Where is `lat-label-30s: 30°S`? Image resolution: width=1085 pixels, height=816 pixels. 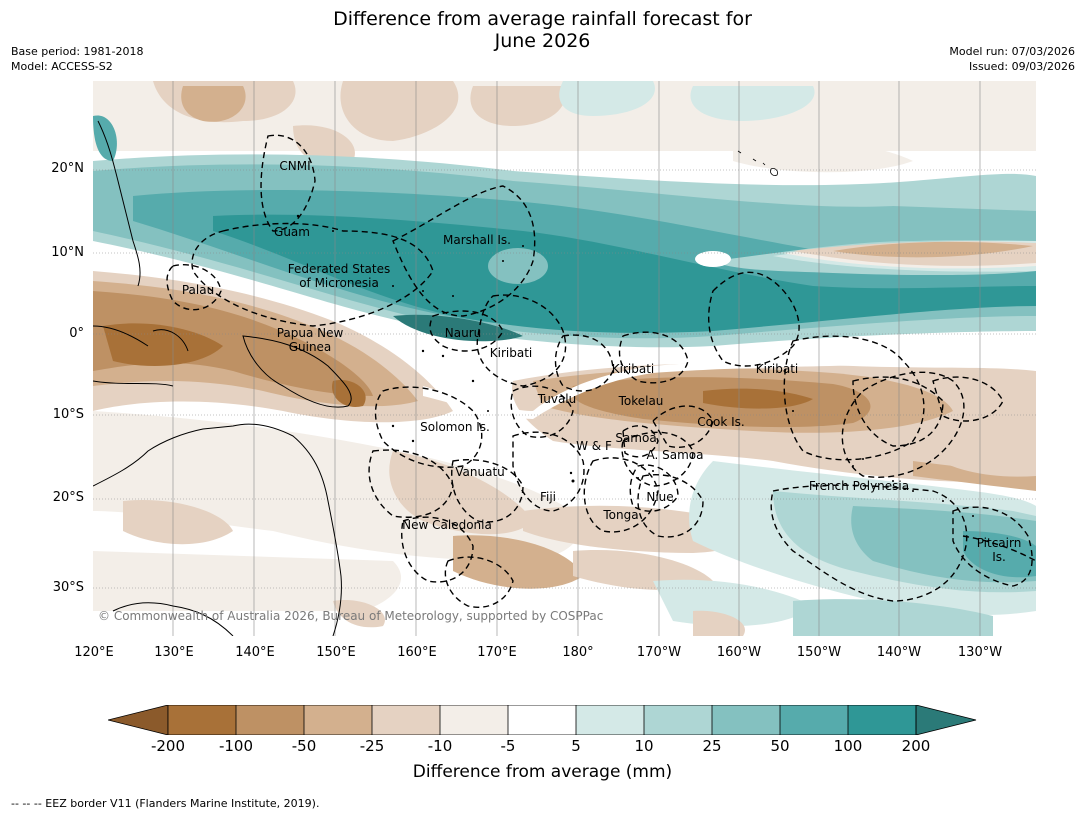 lat-label-30s: 30°S is located at coordinates (68, 587).